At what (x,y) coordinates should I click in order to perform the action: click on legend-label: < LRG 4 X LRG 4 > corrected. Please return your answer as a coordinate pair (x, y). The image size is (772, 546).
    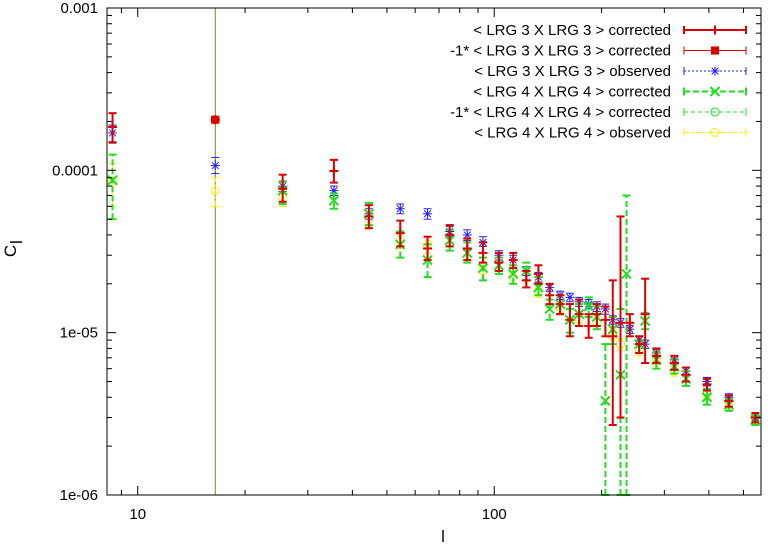
    Looking at the image, I should click on (572, 92).